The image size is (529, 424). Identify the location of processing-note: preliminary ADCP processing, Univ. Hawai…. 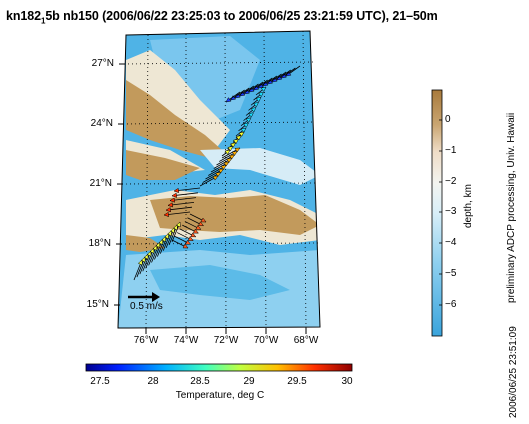
(511, 207).